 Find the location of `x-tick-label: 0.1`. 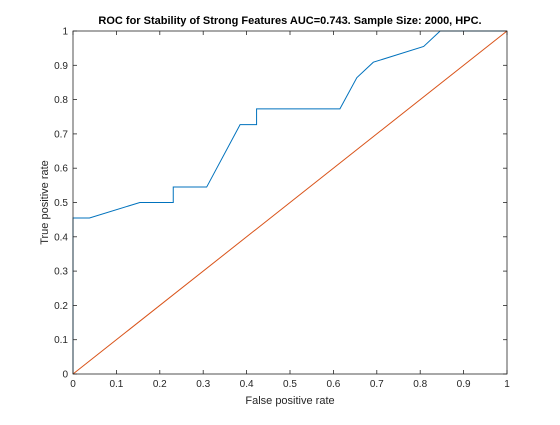

x-tick-label: 0.1 is located at coordinates (116, 384).